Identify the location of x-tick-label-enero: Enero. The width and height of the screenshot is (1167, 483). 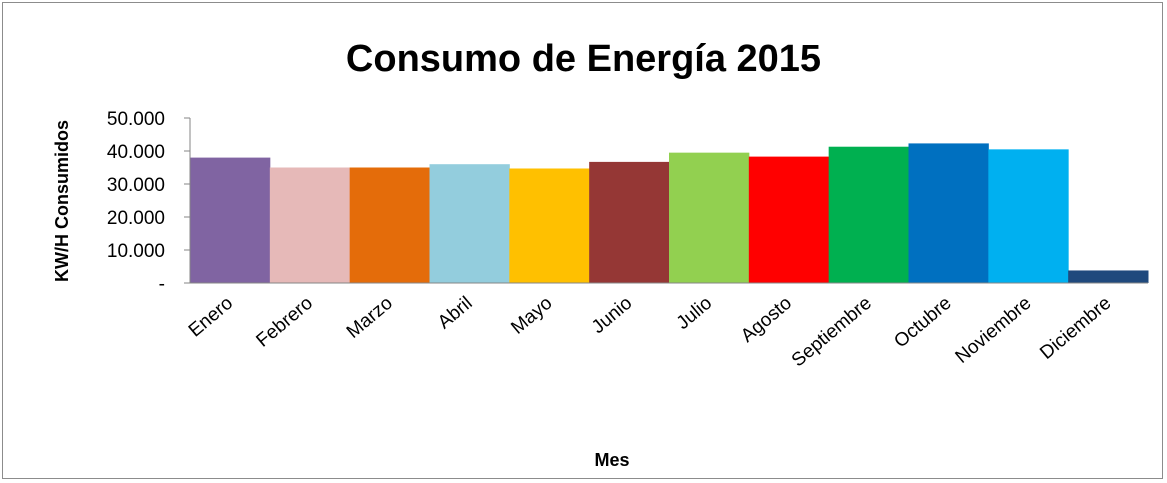
(211, 317).